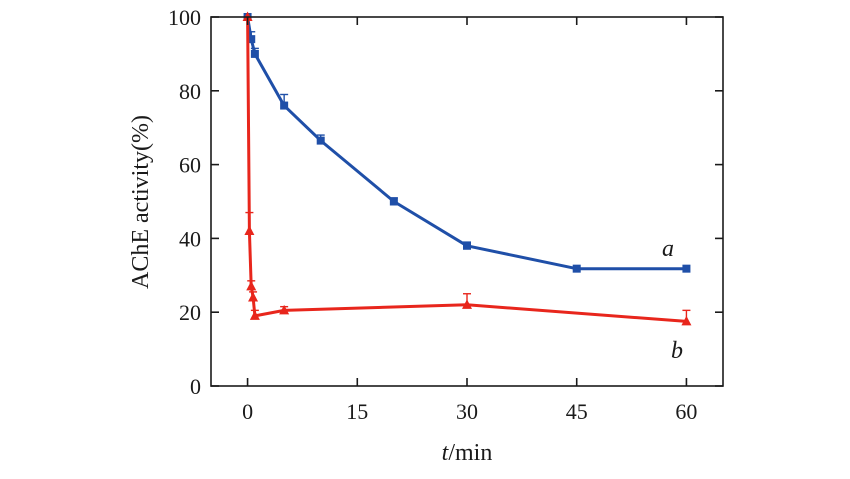  What do you see at coordinates (668, 249) in the screenshot?
I see `curve-label-a: a` at bounding box center [668, 249].